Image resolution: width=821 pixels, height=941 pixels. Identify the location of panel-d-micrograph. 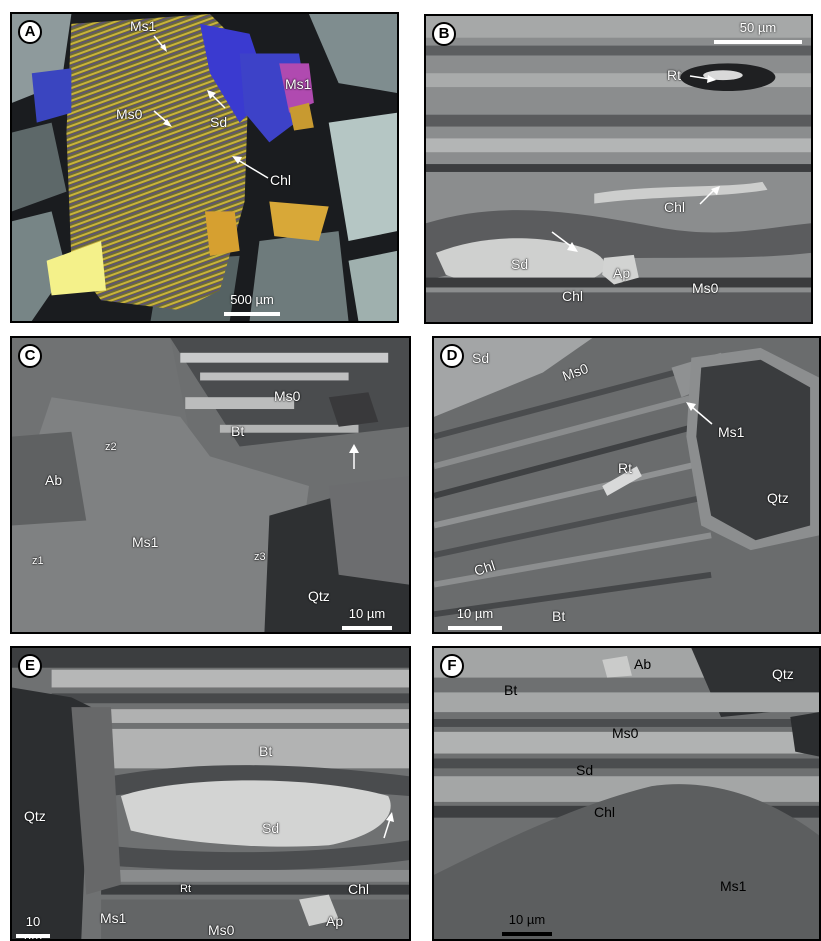
(626, 485).